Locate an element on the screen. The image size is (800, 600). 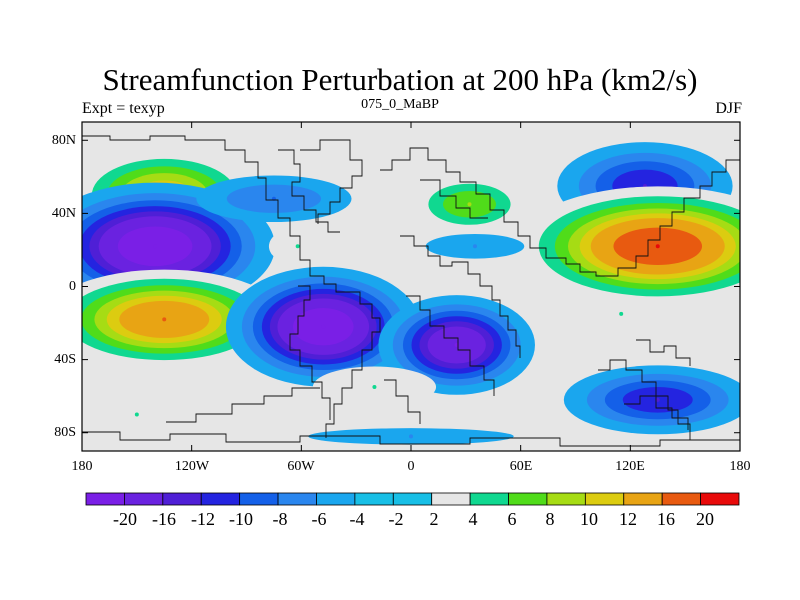
x-tick-label: 120E is located at coordinates (630, 466).